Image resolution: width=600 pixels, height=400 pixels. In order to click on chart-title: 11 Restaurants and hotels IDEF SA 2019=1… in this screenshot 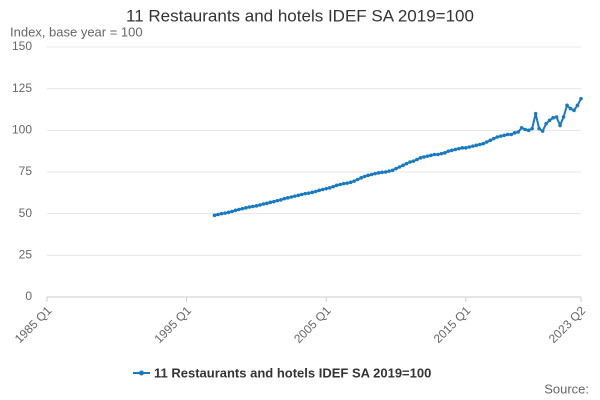, I will do `click(300, 15)`.